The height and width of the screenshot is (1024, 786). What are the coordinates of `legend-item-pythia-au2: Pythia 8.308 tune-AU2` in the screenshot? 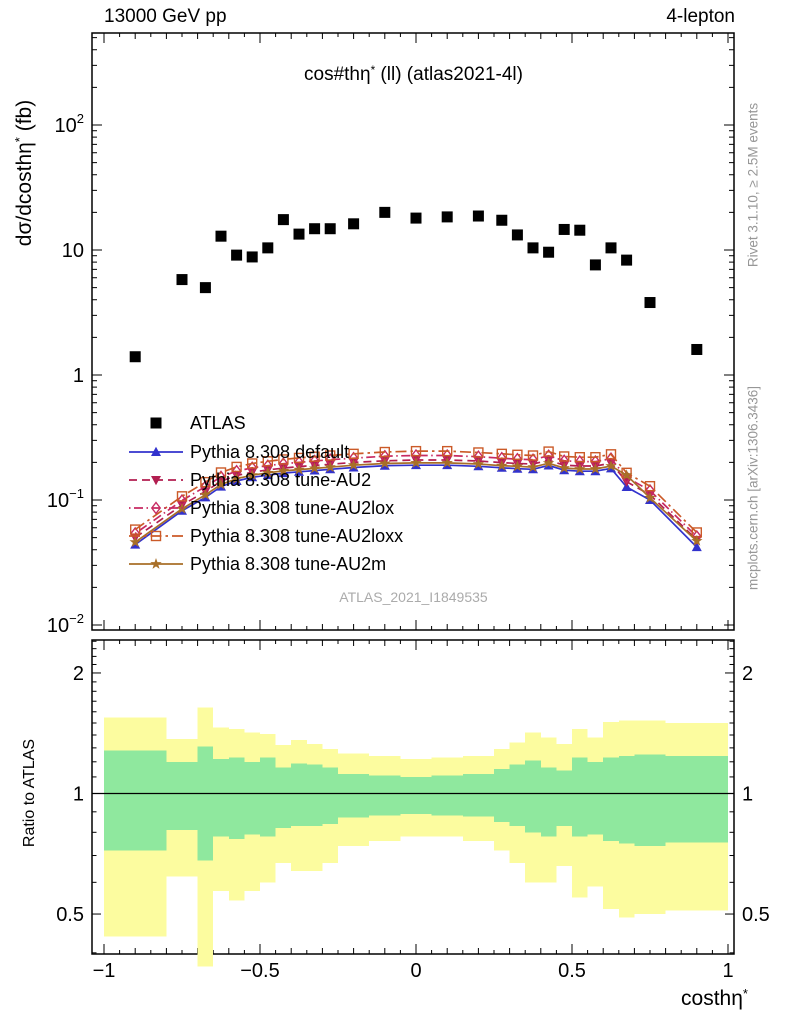 It's located at (249, 480).